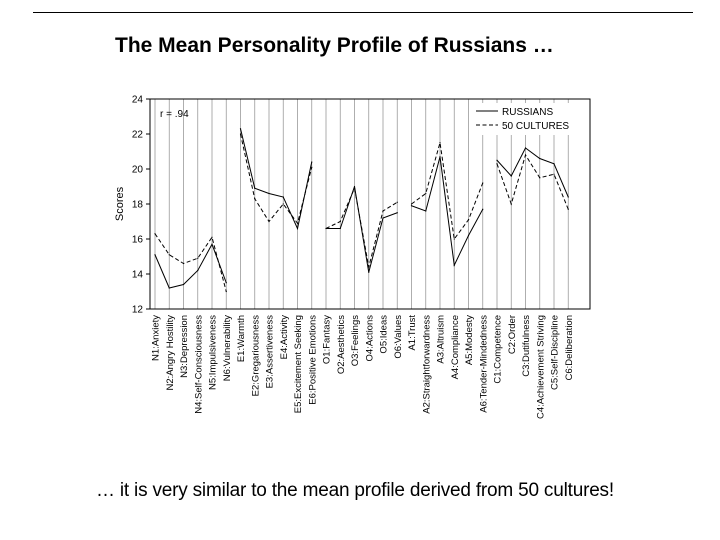  Describe the element at coordinates (327, 339) in the screenshot. I see `x-tick-label: O1:Fantasy` at that location.